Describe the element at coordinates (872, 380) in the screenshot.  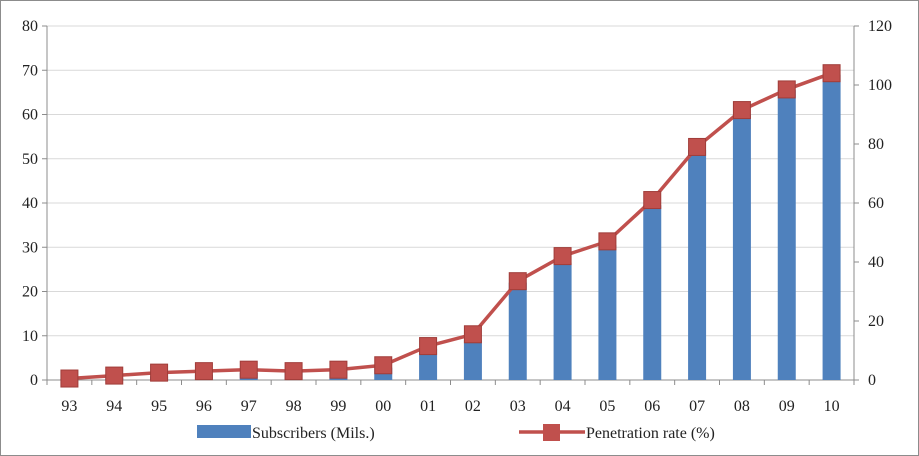
I see `right-axis-tick-label: 0` at that location.